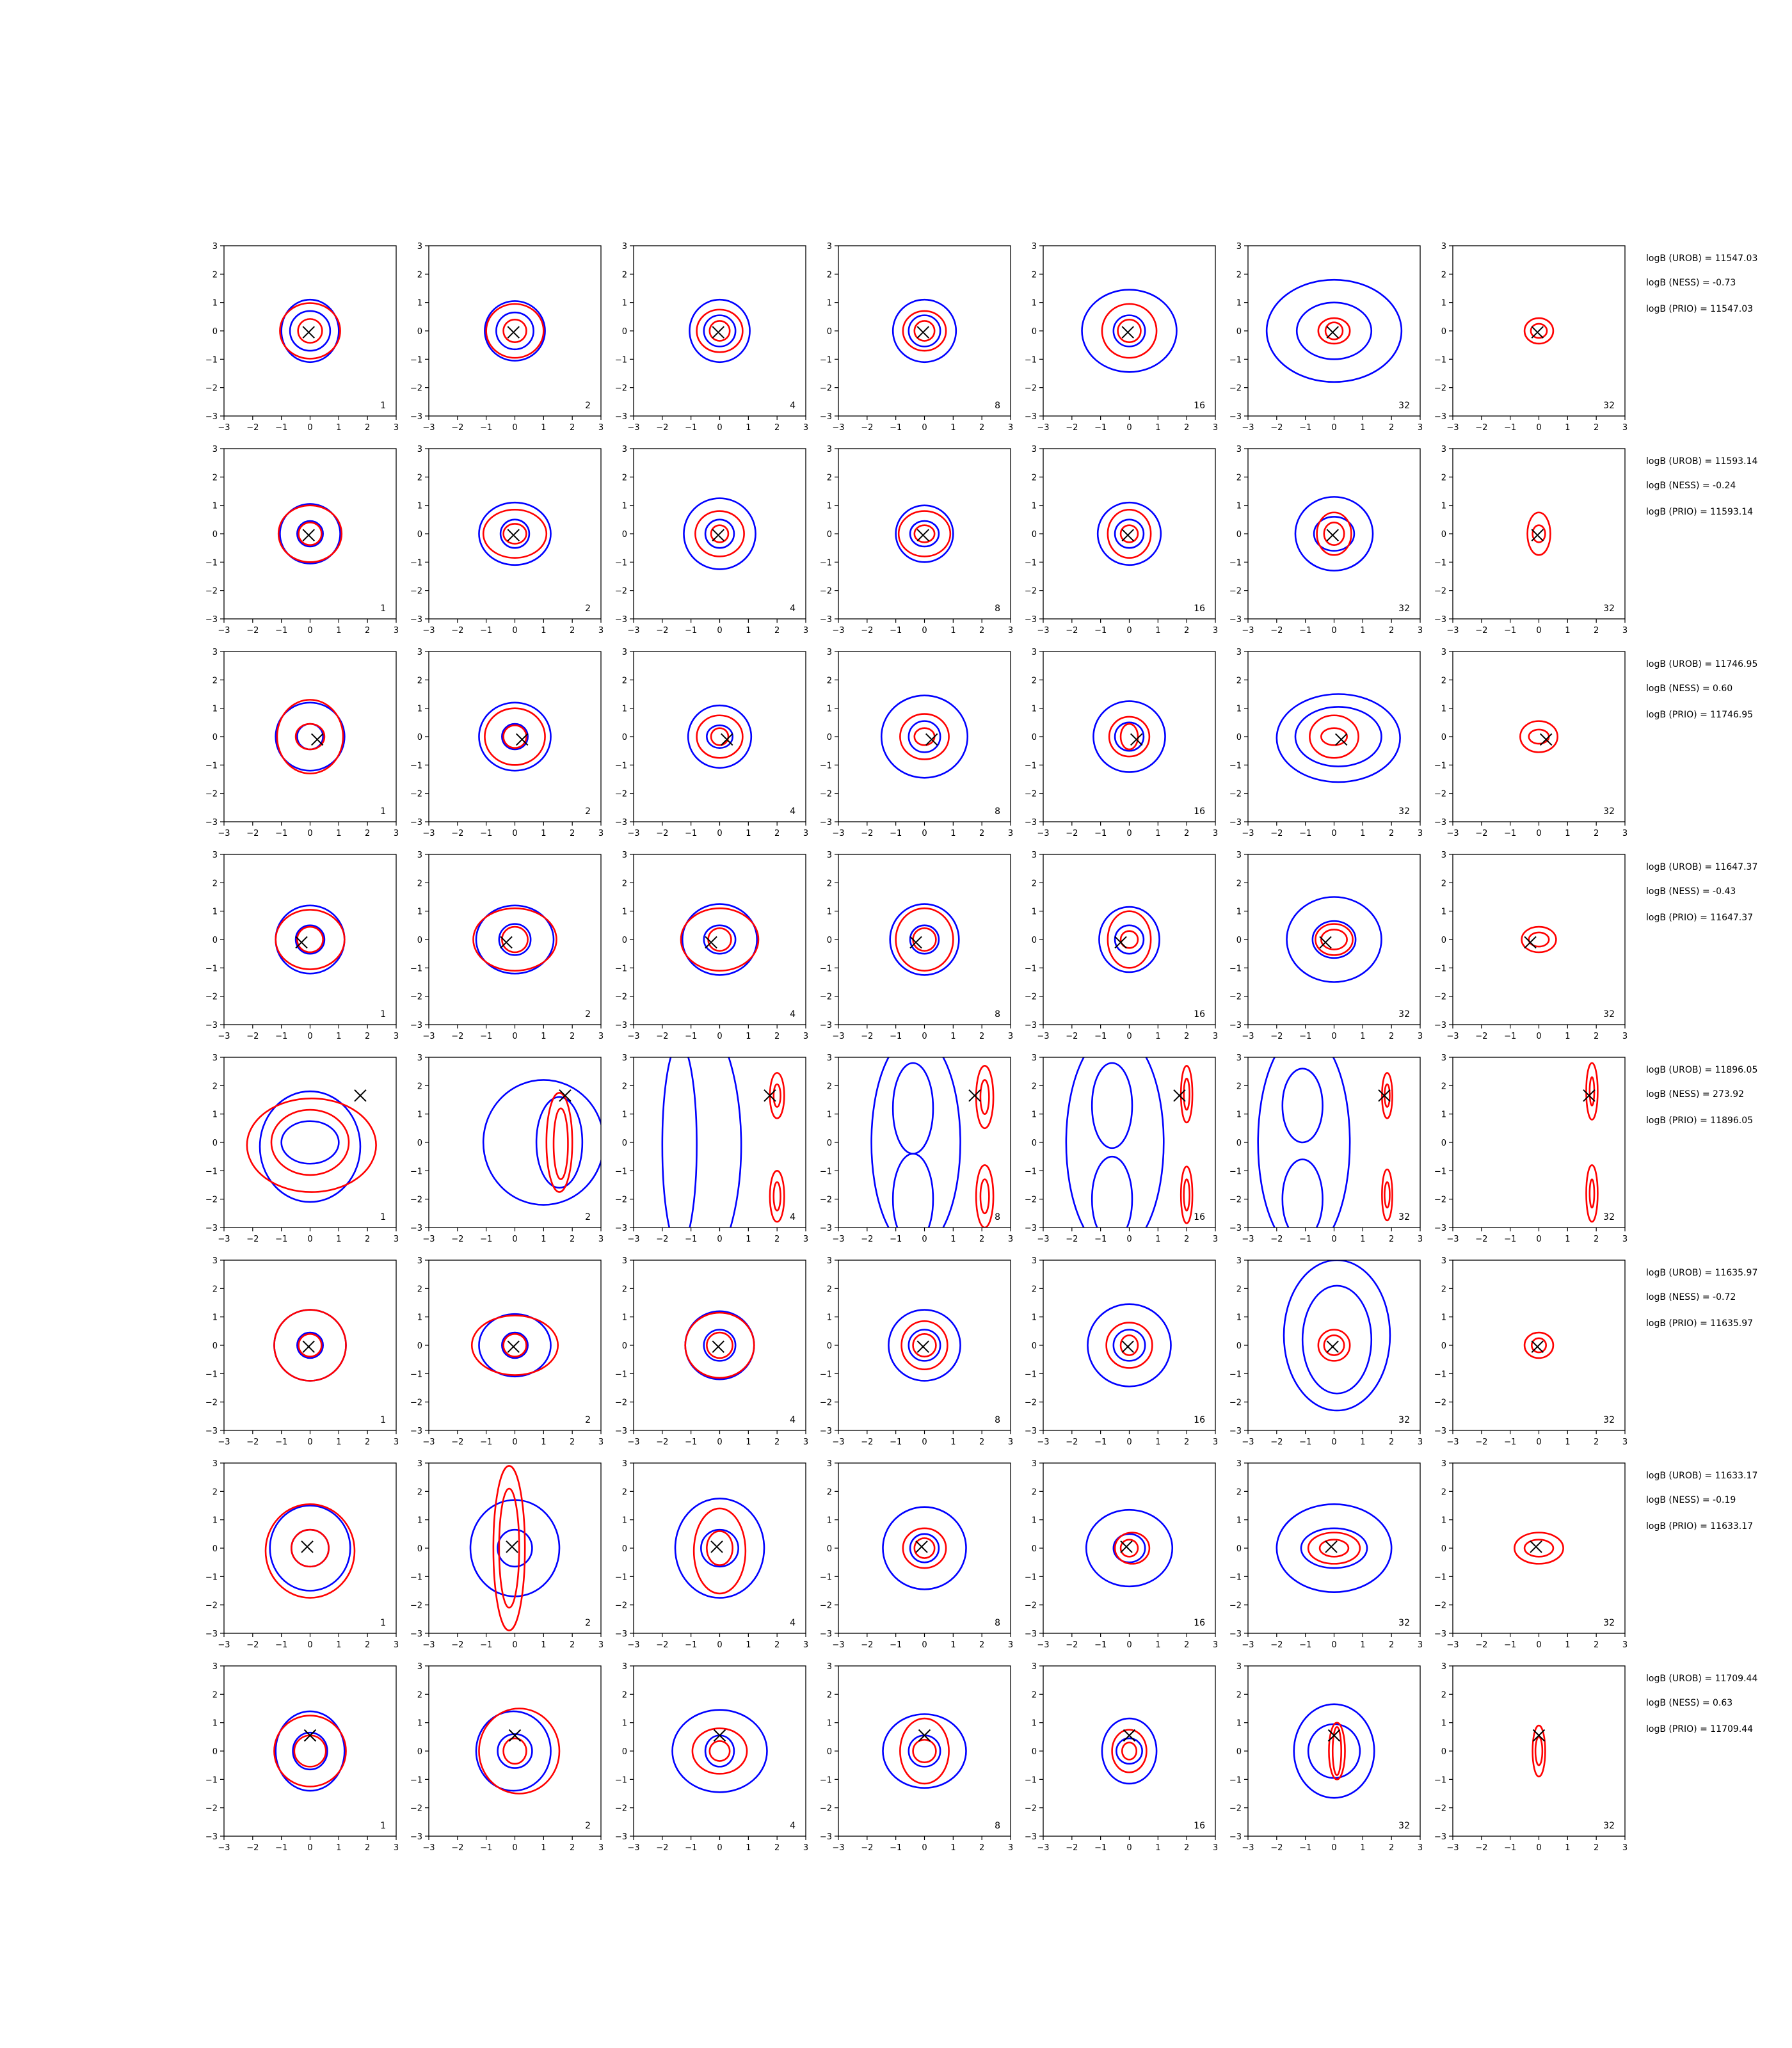 This screenshot has height=2048, width=1792. Describe the element at coordinates (1121, 1351) in the screenshot. I see `subplot-panel: −3−3 −2 −2 −1 −1 0 0 1 1 2 2 3 3 16` at that location.